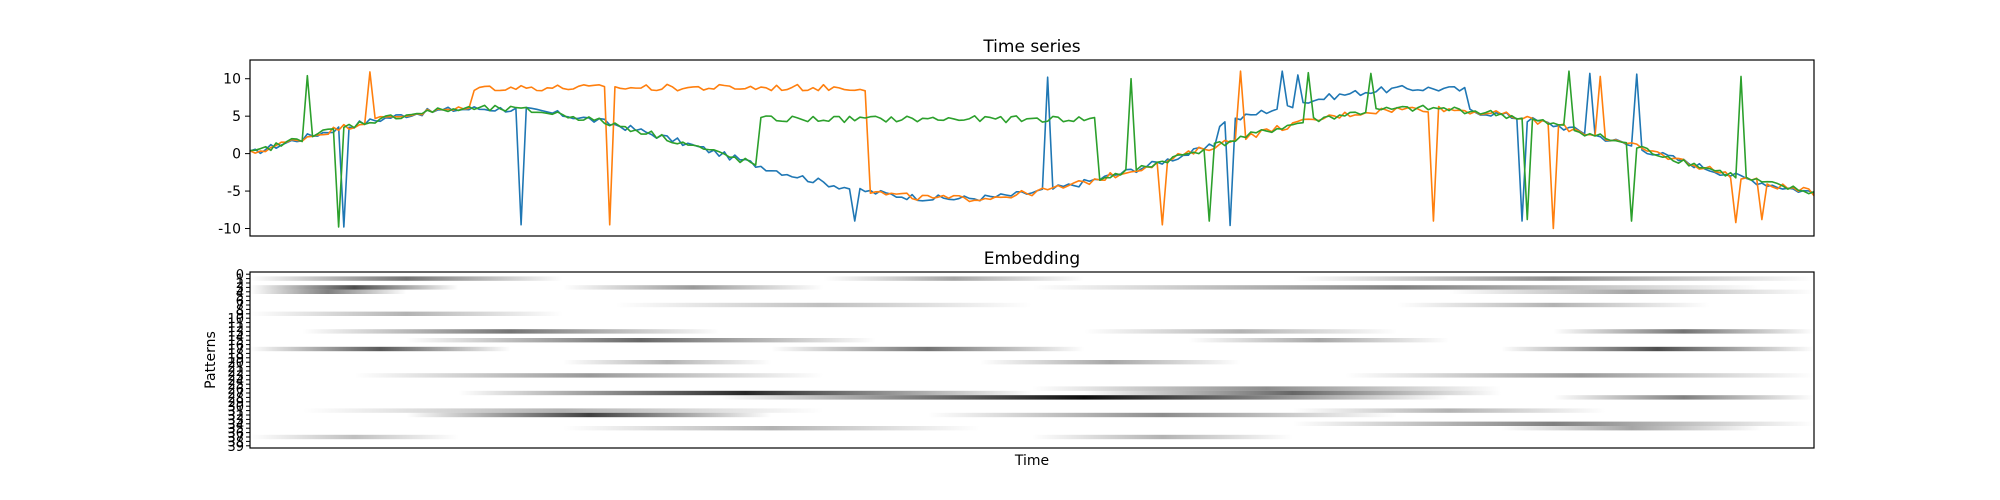 The width and height of the screenshot is (2000, 500). Describe the element at coordinates (240, 306) in the screenshot. I see `heatmap-y-tick-label: 7` at that location.